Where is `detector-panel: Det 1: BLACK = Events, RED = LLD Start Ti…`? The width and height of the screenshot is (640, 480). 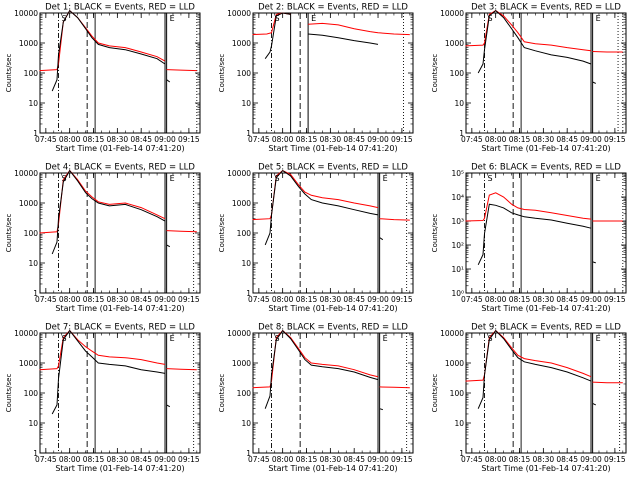 detector-panel: Det 1: BLACK = Events, RED = LLD Start Ti… is located at coordinates (103, 78).